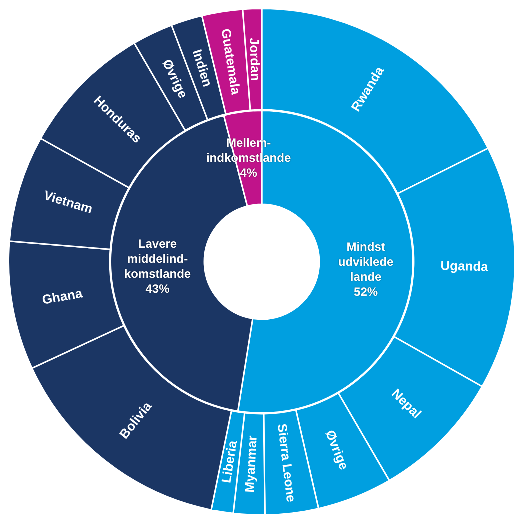  What do you see at coordinates (255, 60) in the screenshot?
I see `slice-label: Jordan` at bounding box center [255, 60].